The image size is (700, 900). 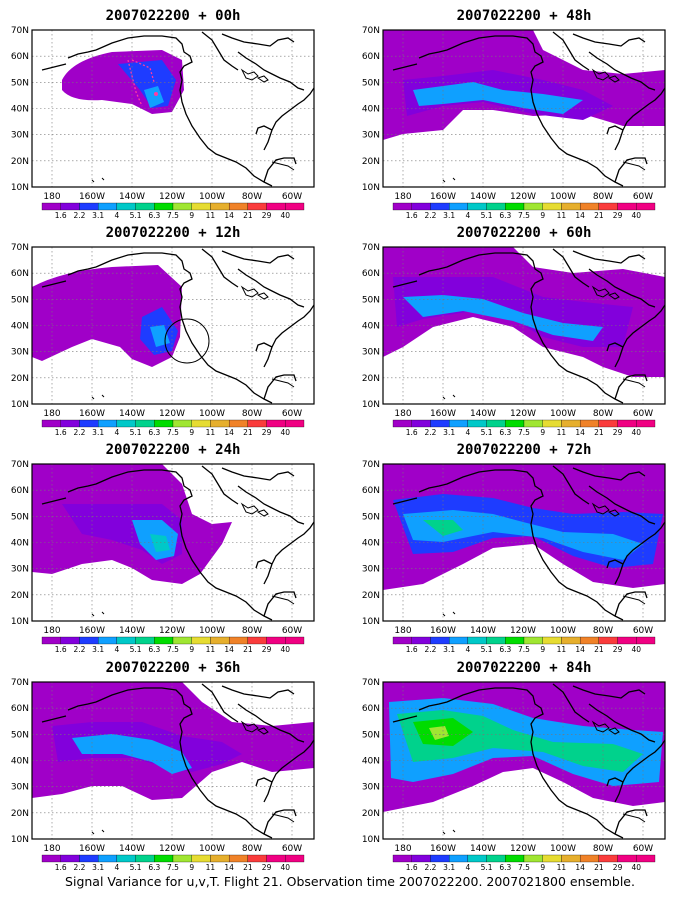 What do you see at coordinates (172, 414) in the screenshot?
I see `lon-tick-label: 120W` at bounding box center [172, 414].